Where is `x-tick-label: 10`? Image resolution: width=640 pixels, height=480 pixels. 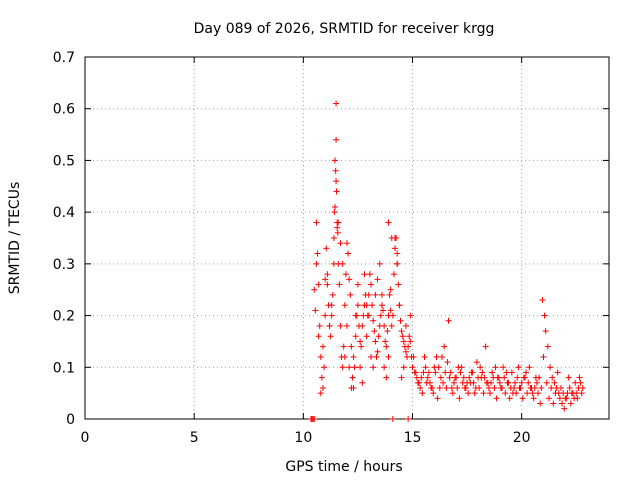 x-tick-label: 10 is located at coordinates (303, 438).